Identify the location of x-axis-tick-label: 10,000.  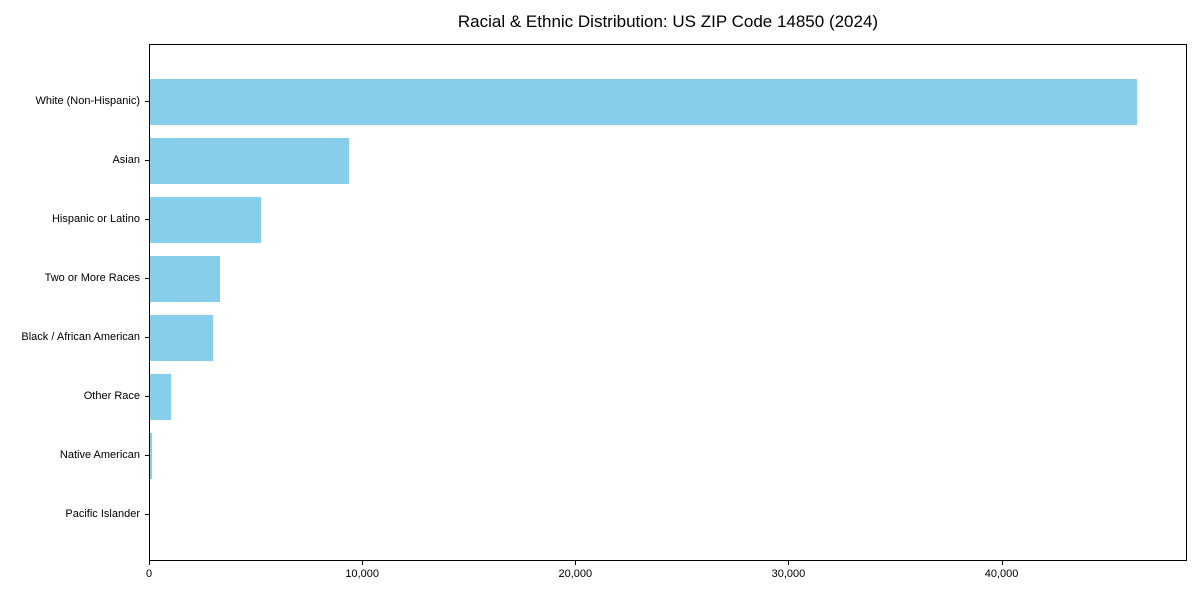
(362, 574).